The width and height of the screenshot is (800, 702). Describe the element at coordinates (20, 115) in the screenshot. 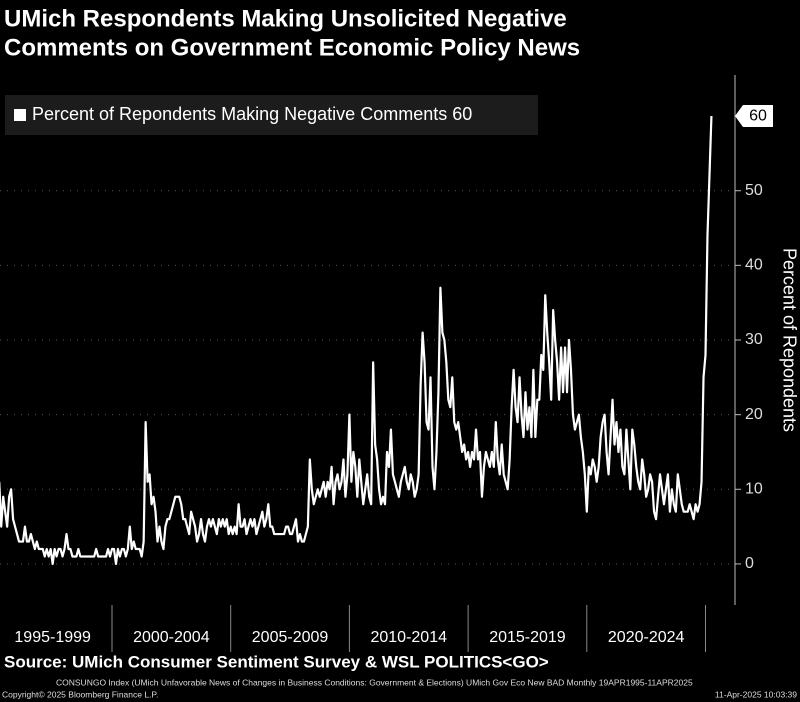

I see `legend-swatch` at that location.